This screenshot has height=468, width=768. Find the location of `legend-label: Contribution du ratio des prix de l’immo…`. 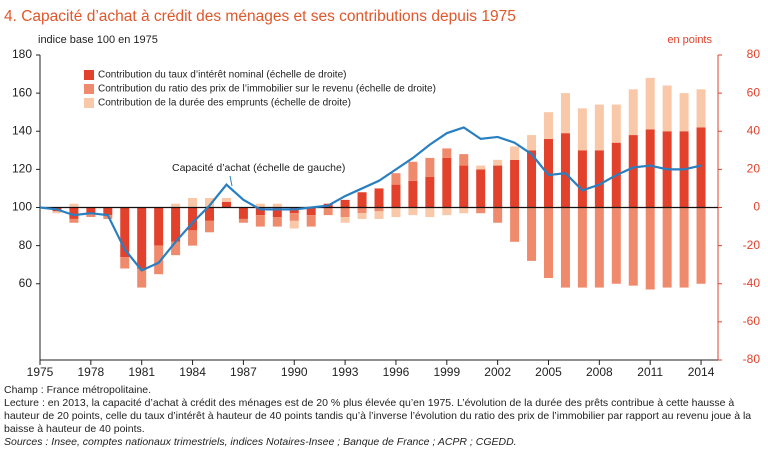

legend-label: Contribution du ratio des prix de l’immo… is located at coordinates (267, 89).